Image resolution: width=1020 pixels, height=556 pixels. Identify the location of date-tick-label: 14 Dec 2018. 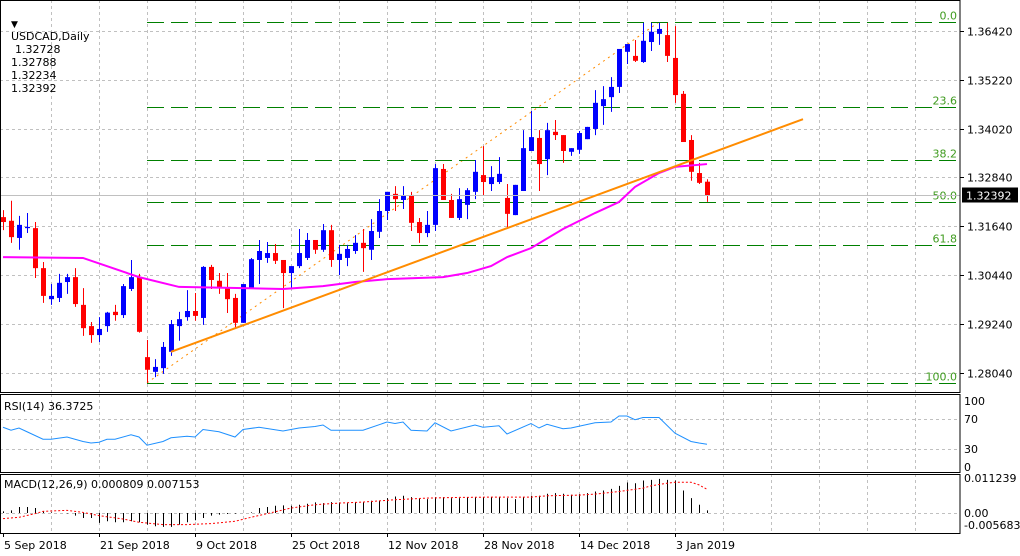
(615, 545).